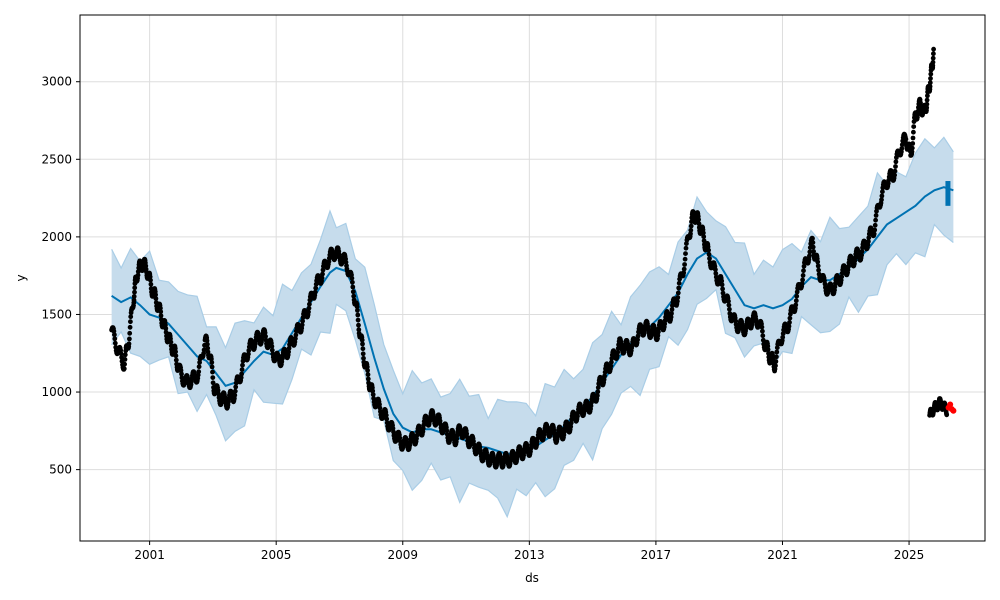  What do you see at coordinates (950, 404) in the screenshot?
I see `highlight-point` at bounding box center [950, 404].